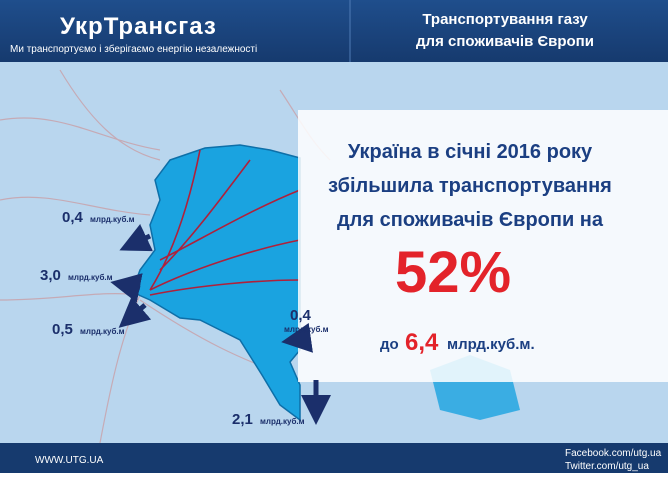 This screenshot has width=668, height=478. Describe the element at coordinates (62, 329) in the screenshot. I see `flow-value: 0,5` at that location.